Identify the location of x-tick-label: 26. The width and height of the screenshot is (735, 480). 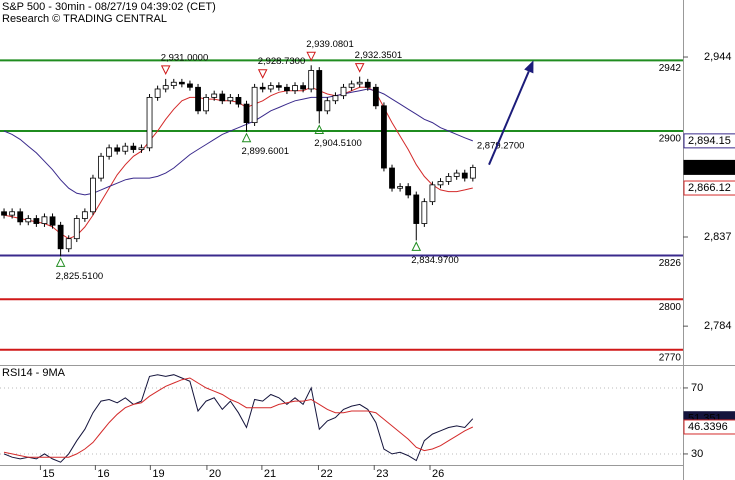
(438, 474).